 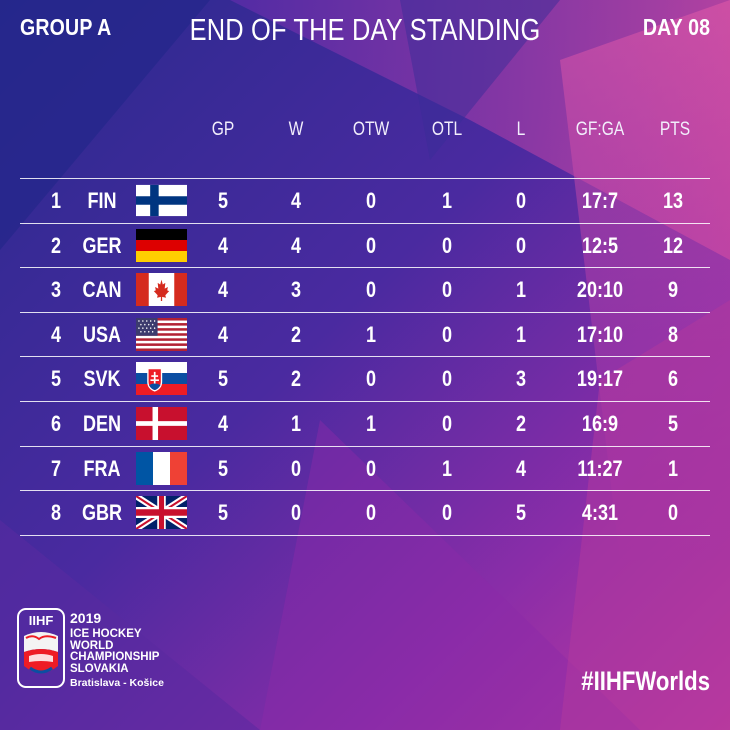 I want to click on table-row: 1 FIN 5 4 0 1 0 17:7 13, so click(x=365, y=200).